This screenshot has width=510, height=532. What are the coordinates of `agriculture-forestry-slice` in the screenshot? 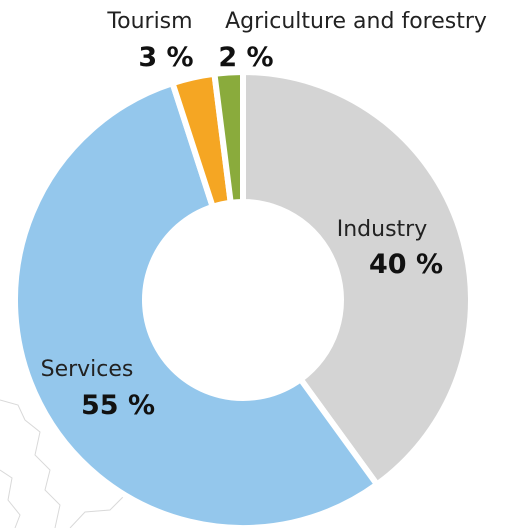 It's located at (228, 137).